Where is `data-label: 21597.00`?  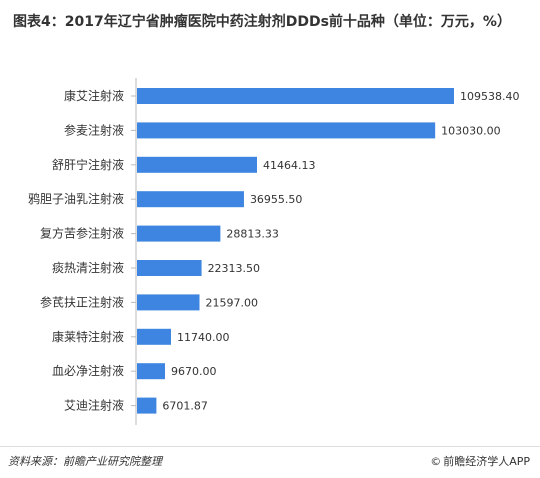
data-label: 21597.00 is located at coordinates (232, 302).